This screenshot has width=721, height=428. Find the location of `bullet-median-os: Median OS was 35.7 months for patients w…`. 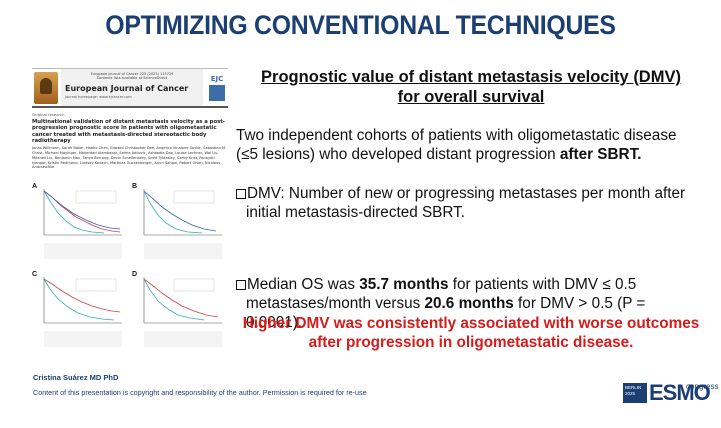

bullet-median-os: Median OS was 35.7 months for patients w… is located at coordinates (471, 303).